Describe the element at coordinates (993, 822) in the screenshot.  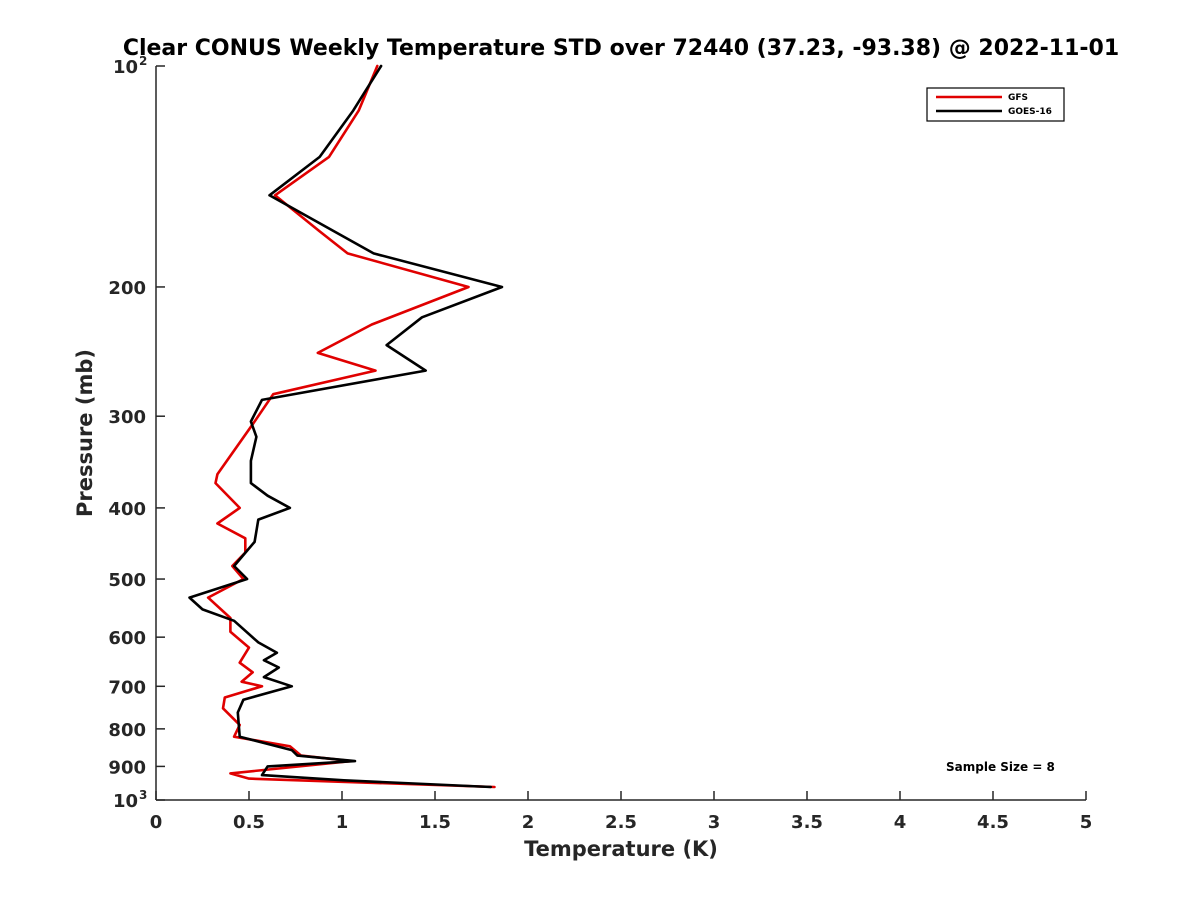
I see `x-tick-label: 4.5` at that location.